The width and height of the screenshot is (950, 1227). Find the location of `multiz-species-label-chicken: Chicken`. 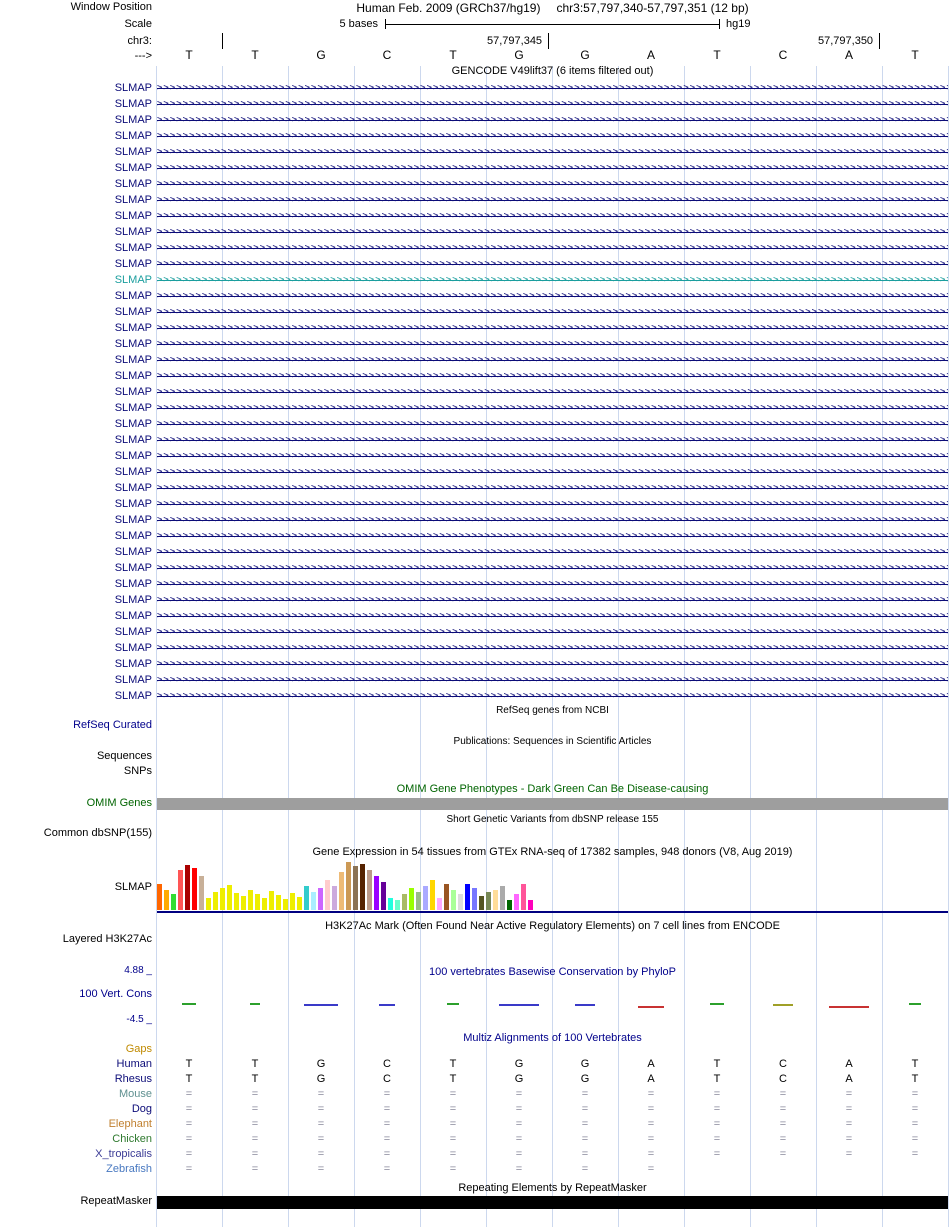

multiz-species-label-chicken: Chicken is located at coordinates (132, 1139).